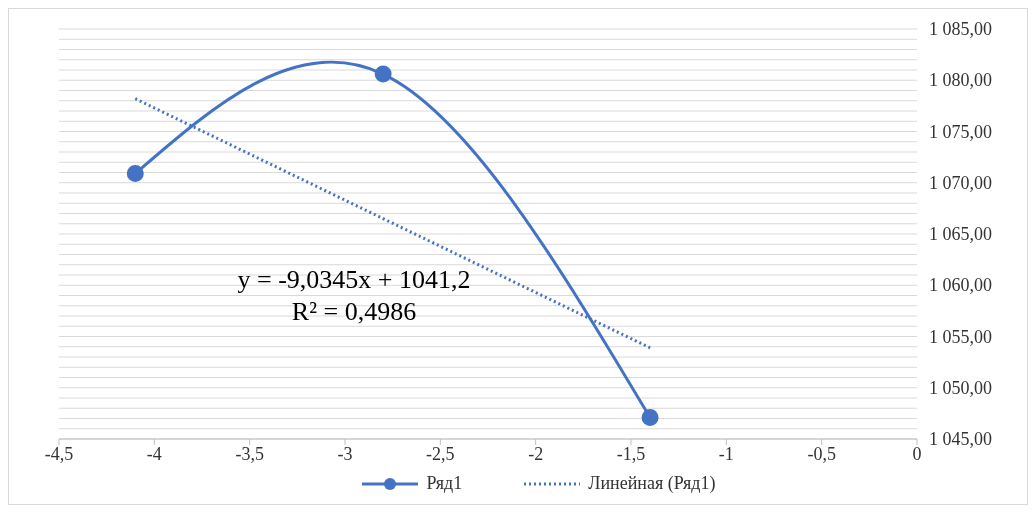 The image size is (1036, 513). What do you see at coordinates (960, 29) in the screenshot?
I see `y-tick-label: 1 085,00` at bounding box center [960, 29].